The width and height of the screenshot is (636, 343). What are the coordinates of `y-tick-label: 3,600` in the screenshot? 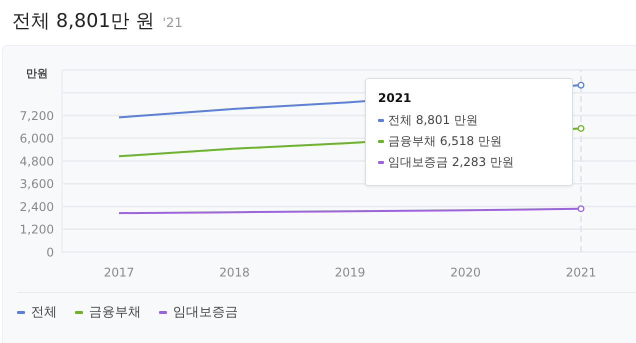 It's located at (37, 184).